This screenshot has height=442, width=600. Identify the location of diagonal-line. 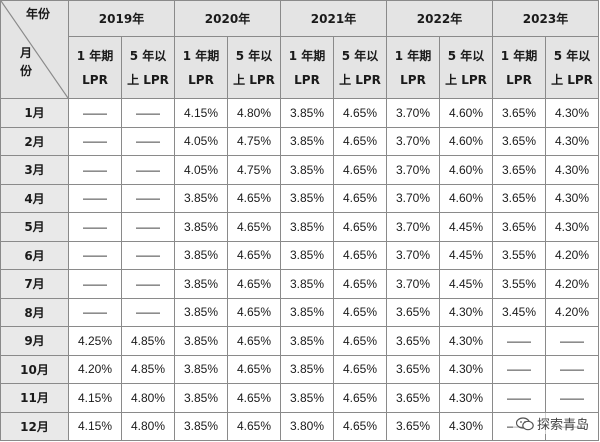
(34, 49).